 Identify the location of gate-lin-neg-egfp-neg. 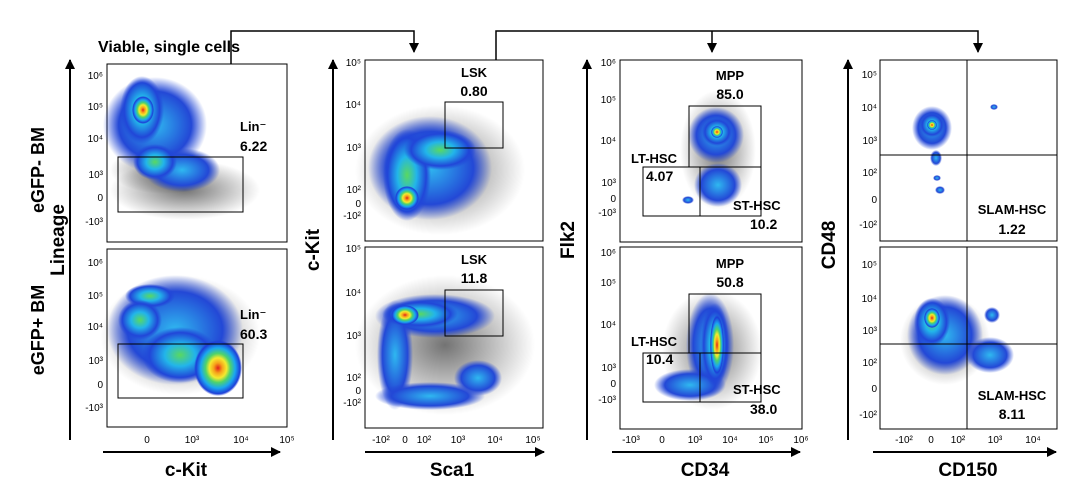
(180, 184).